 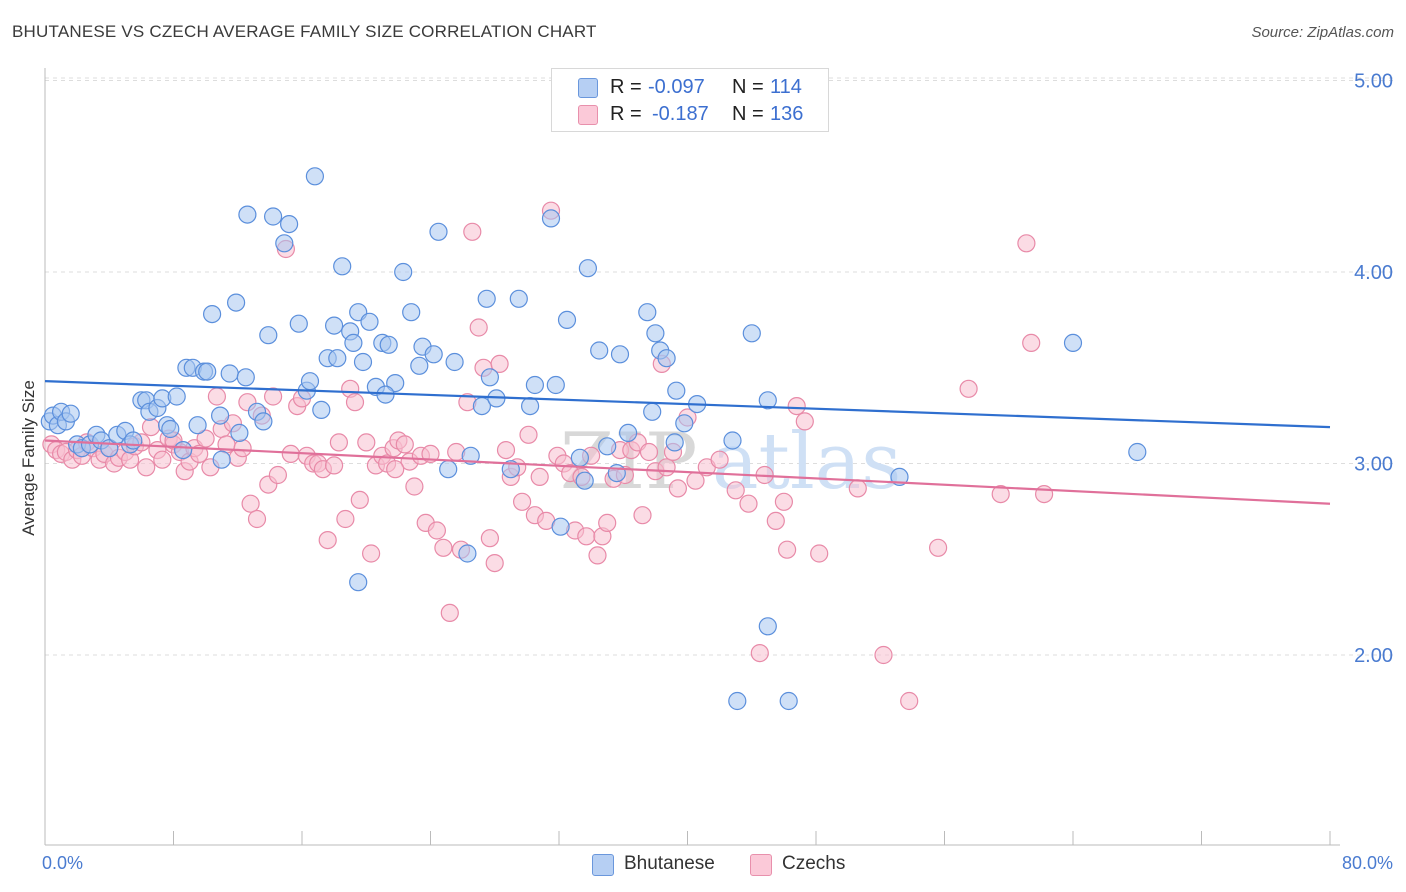 I want to click on y-tick-label: 3.00, so click(x=1373, y=465).